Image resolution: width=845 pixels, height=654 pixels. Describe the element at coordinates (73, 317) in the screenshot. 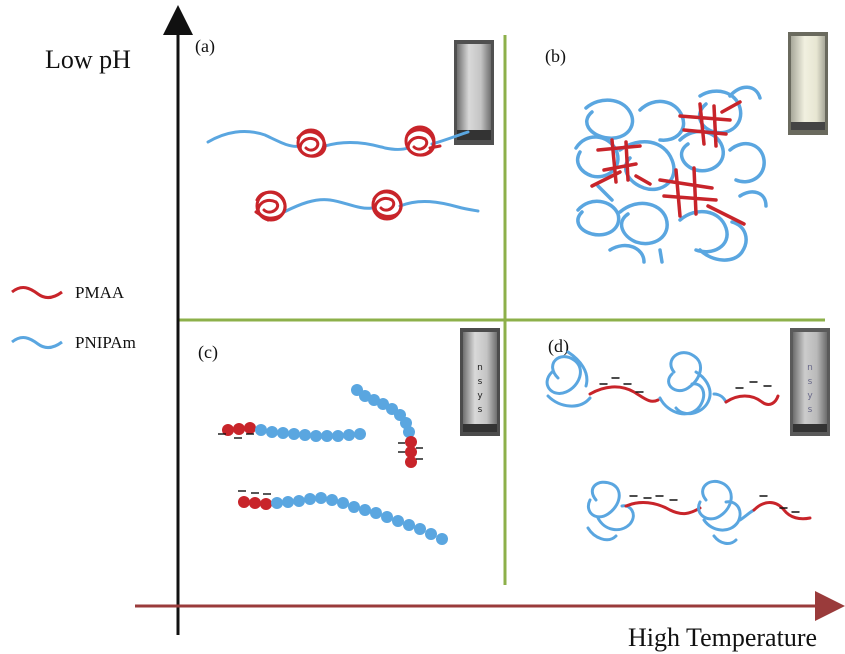

I see `legend: PMAA PNIPAm` at that location.